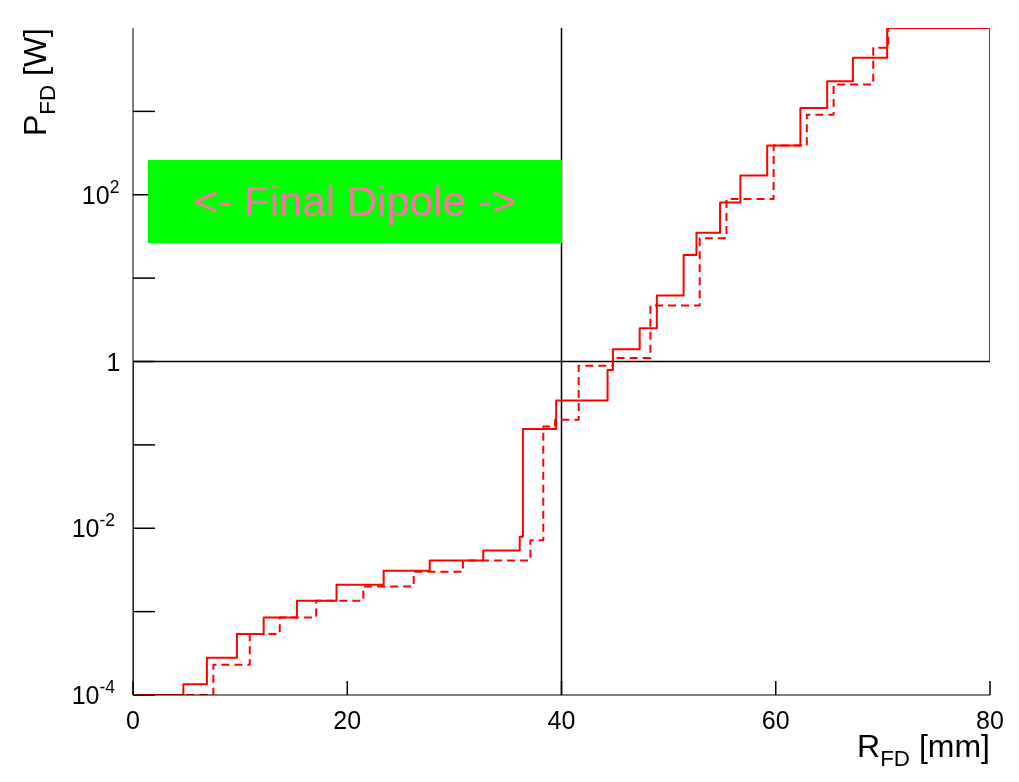 This screenshot has width=1019, height=782. Describe the element at coordinates (93, 693) in the screenshot. I see `y-tick-label: 10$^{-4}$` at that location.